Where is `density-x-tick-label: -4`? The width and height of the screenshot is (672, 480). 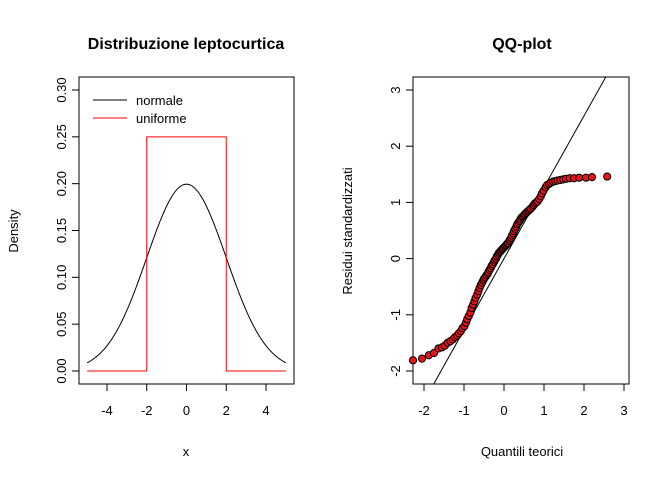
density-x-tick-label: -4 is located at coordinates (107, 410).